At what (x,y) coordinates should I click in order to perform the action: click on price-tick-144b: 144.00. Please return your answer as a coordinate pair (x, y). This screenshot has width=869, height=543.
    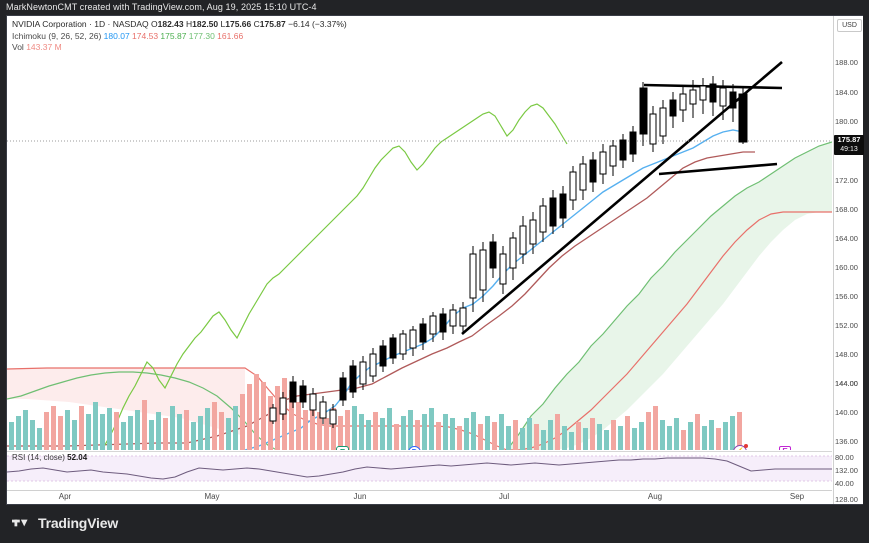
    Looking at the image, I should click on (846, 383).